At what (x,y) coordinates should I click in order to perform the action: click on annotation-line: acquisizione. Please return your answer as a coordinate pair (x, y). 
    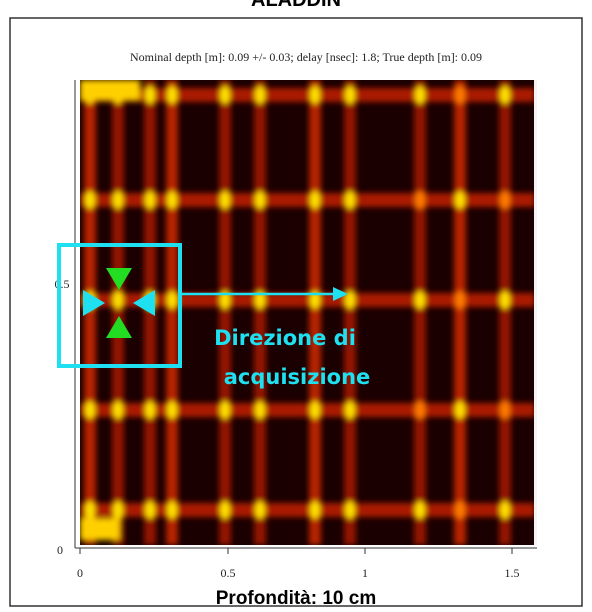
    Looking at the image, I should click on (297, 377).